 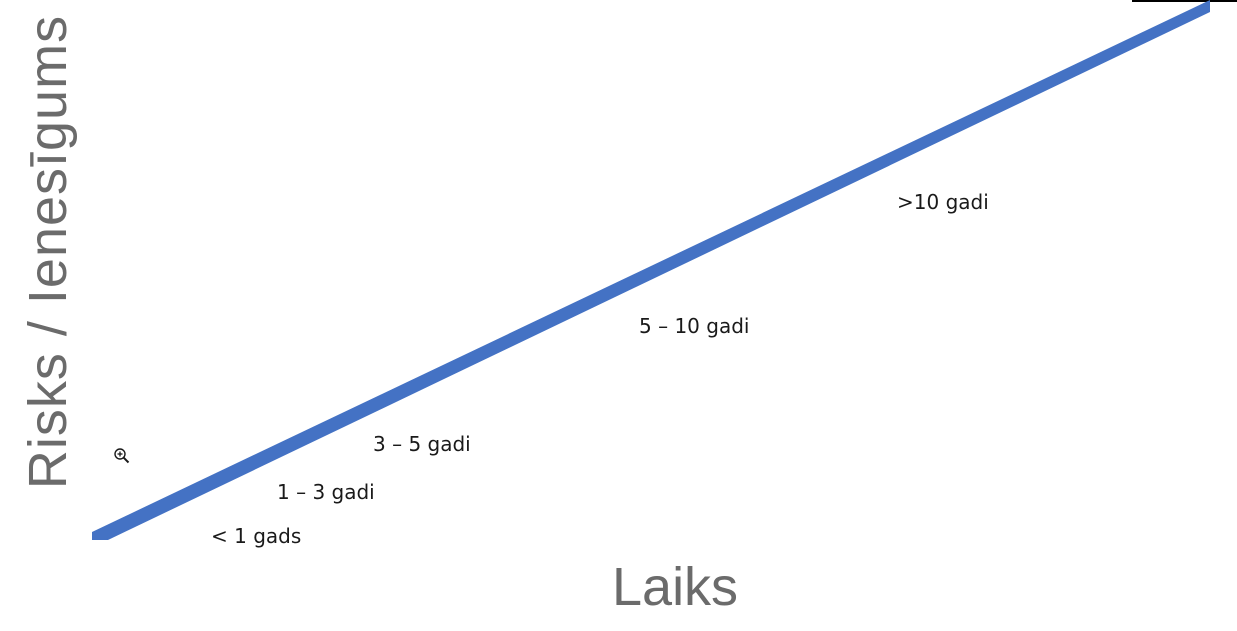 What do you see at coordinates (122, 456) in the screenshot?
I see `zoom-in-icon` at bounding box center [122, 456].